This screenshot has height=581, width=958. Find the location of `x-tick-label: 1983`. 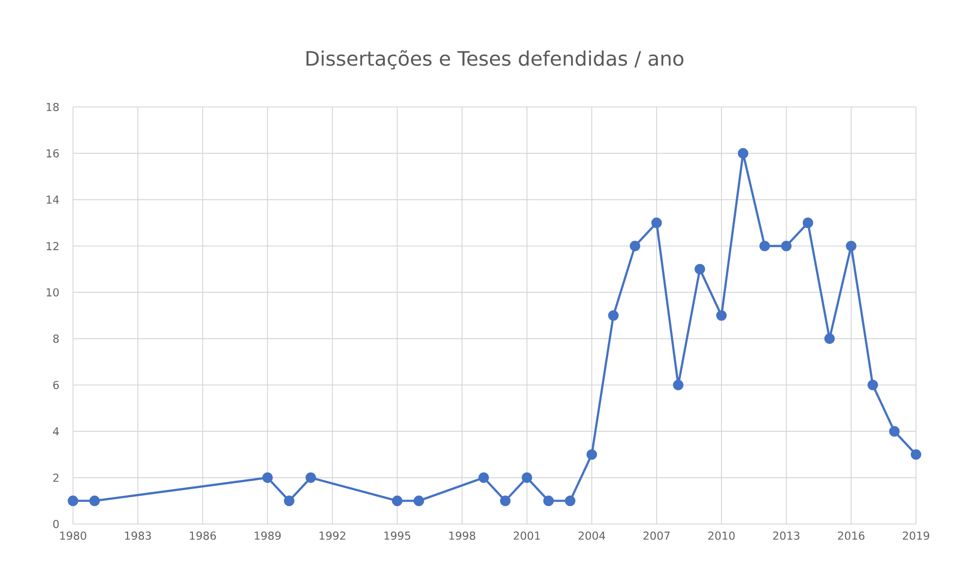

x-tick-label: 1983 is located at coordinates (138, 536).